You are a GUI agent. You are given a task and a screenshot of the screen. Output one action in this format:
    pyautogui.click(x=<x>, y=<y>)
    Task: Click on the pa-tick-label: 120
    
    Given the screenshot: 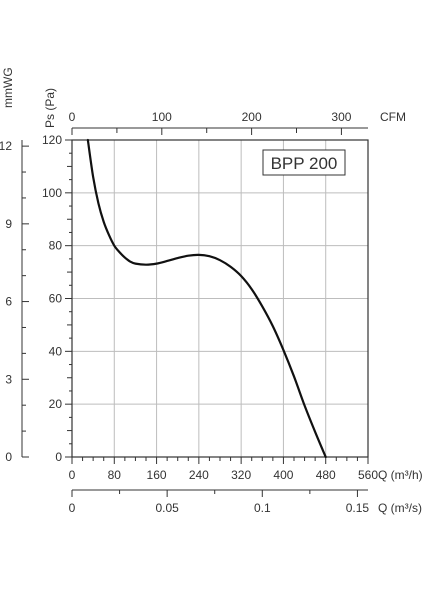 What is the action you would take?
    pyautogui.click(x=52, y=140)
    